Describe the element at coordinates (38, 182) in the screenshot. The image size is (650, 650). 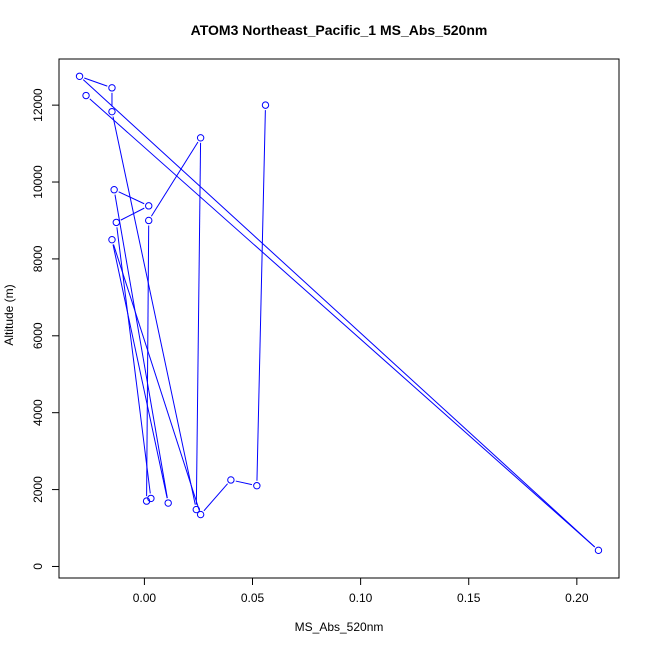
I see `y-tick-label: 10000` at that location.